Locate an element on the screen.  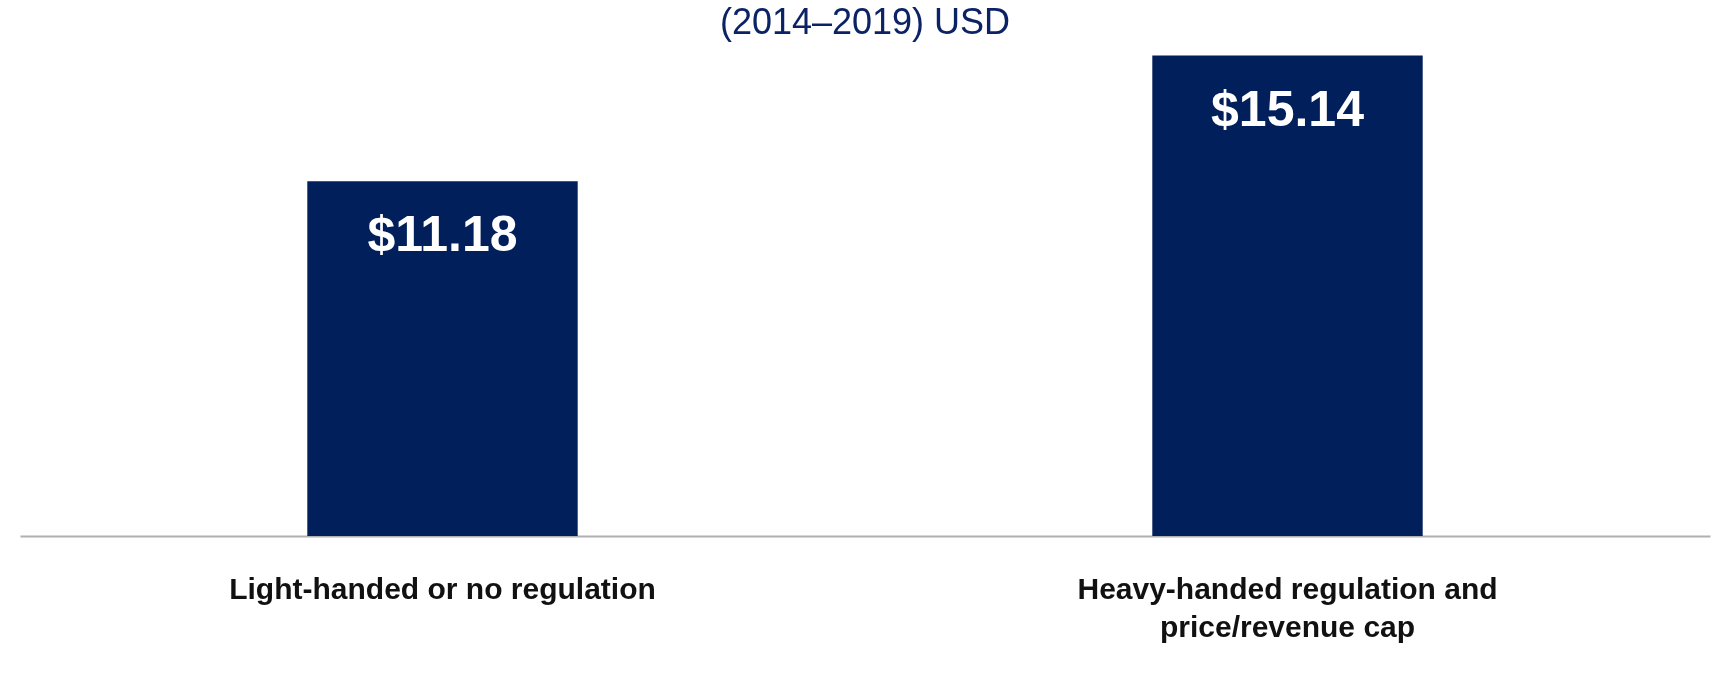
data-label: $15.14 is located at coordinates (1288, 108).